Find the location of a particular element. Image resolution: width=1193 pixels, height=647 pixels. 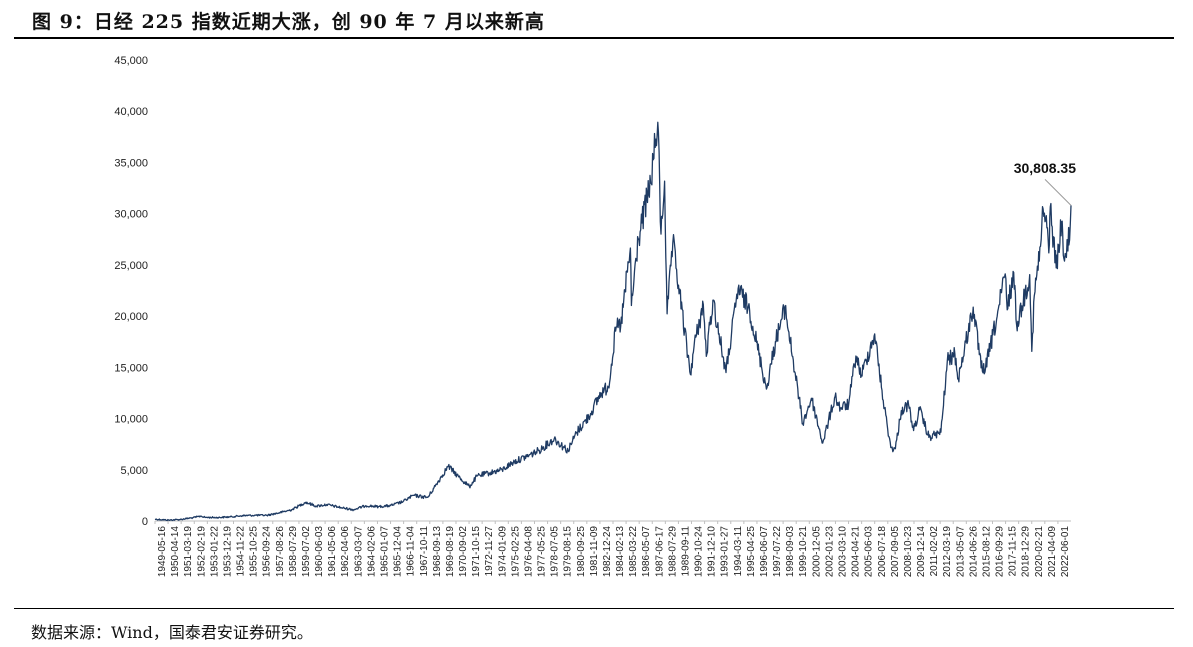

x-tick-label: 2020-02-21 is located at coordinates (1039, 552).